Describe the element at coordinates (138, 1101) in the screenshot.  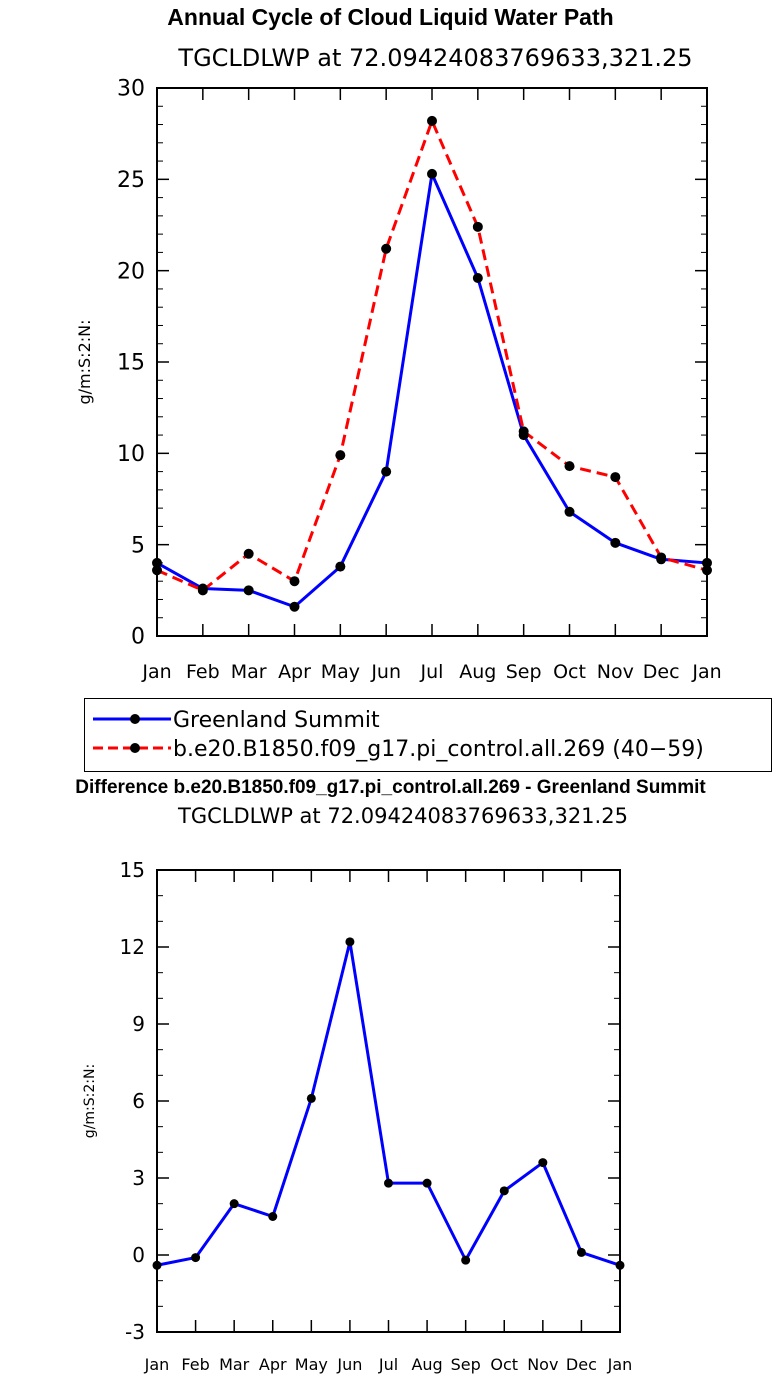
I see `y-tick-label: 6` at that location.